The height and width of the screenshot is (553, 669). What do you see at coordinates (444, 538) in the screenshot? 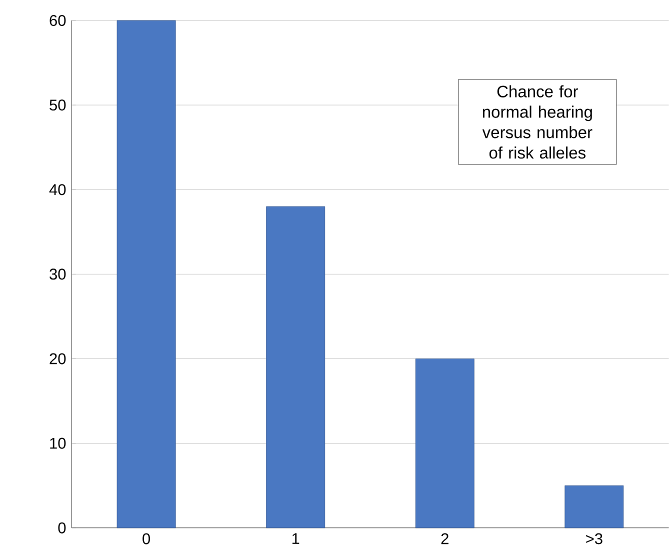
I see `x-tick-label: 2` at bounding box center [444, 538].